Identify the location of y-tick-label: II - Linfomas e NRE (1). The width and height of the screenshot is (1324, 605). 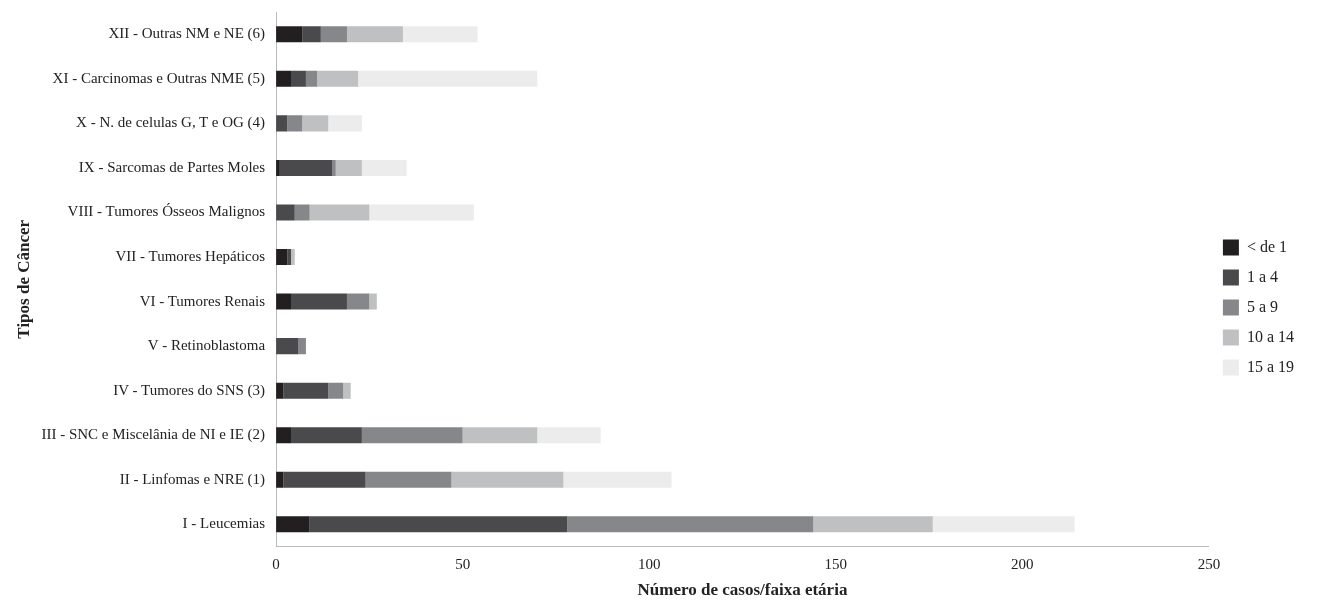
(192, 479).